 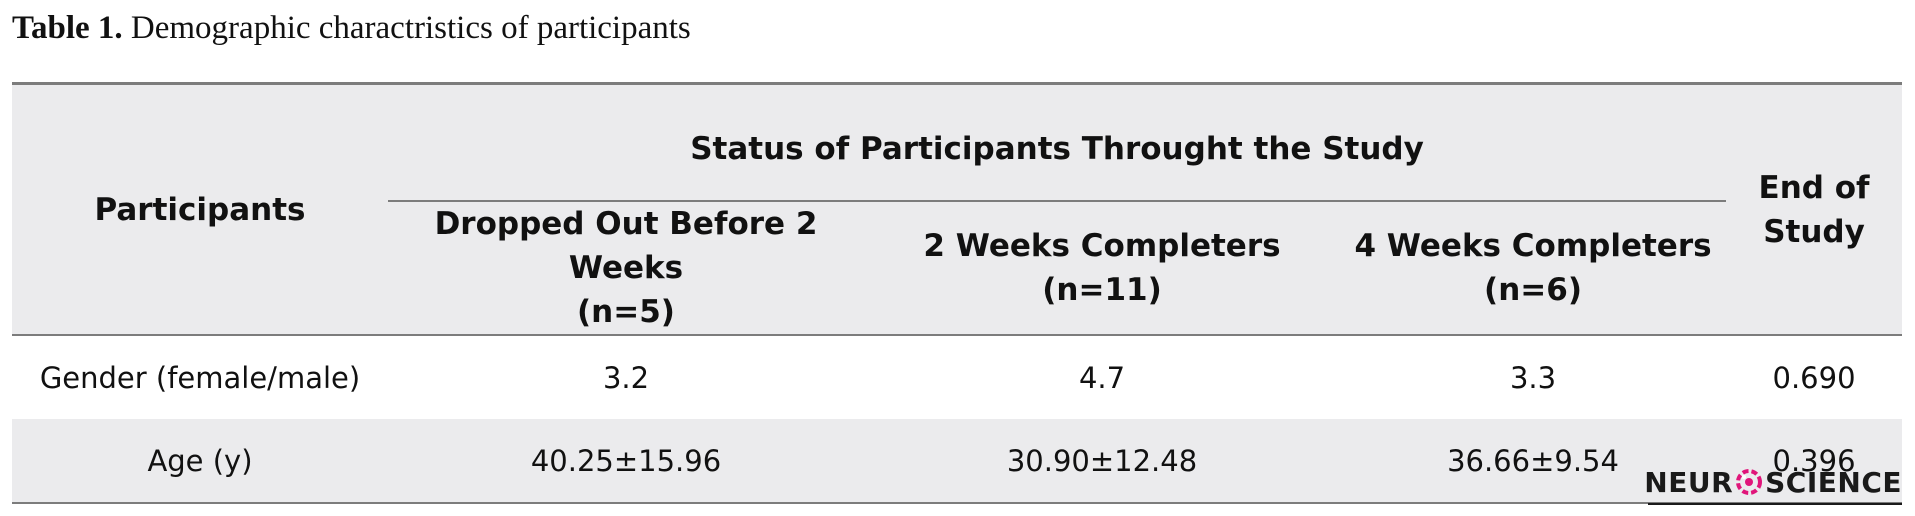 I want to click on participants-header: Participants, so click(x=200, y=209).